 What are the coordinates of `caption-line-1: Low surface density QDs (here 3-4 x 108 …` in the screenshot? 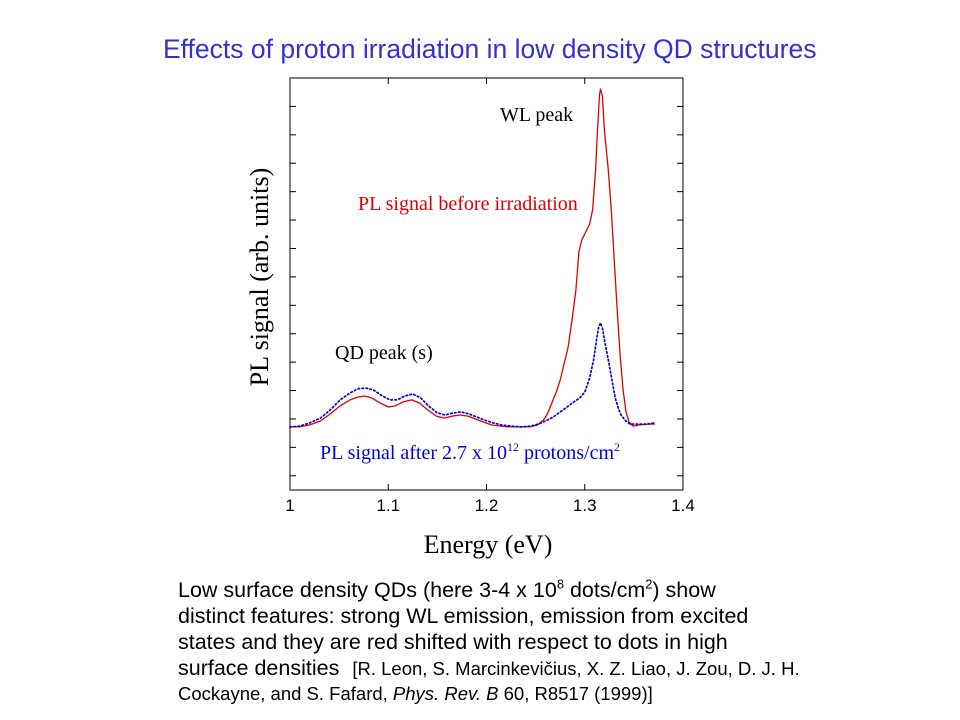 It's located at (489, 590).